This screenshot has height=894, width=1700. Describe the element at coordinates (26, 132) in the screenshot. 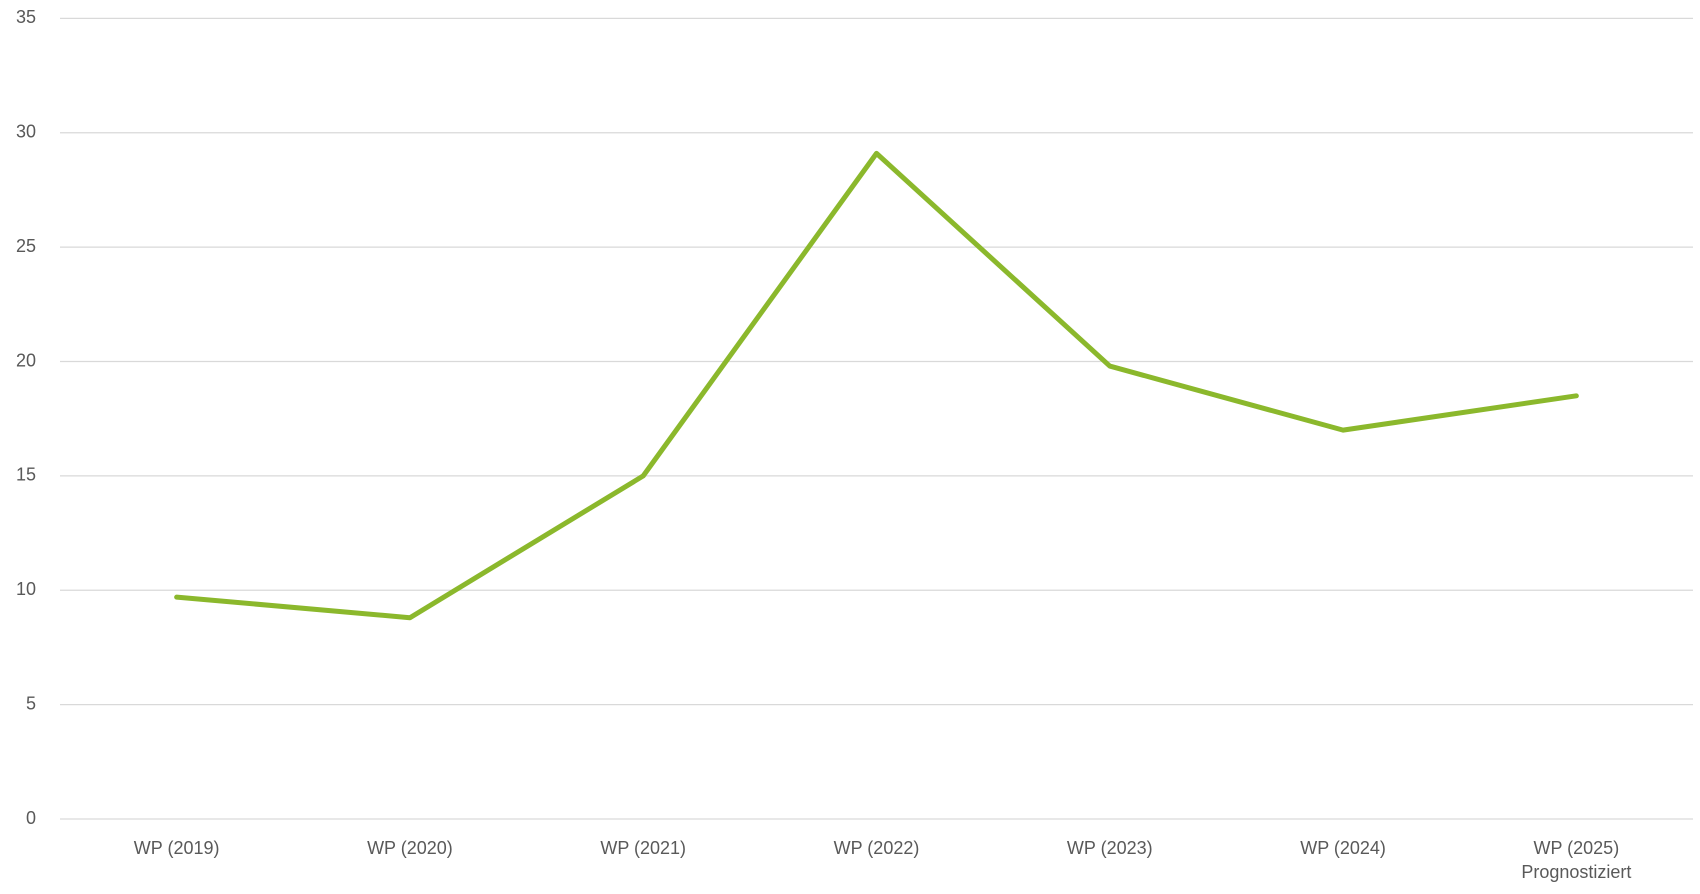

I see `y-tick-label: 30` at that location.